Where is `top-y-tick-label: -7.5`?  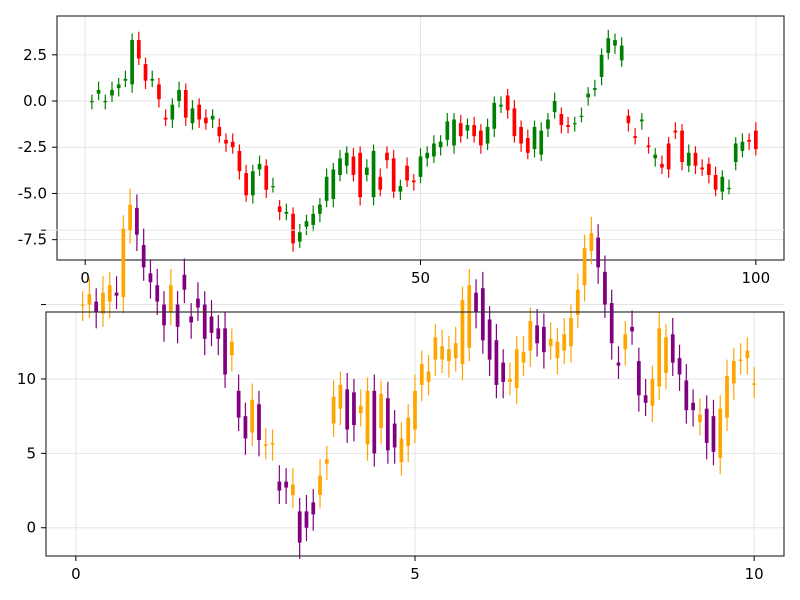 top-y-tick-label: -7.5 is located at coordinates (32, 240).